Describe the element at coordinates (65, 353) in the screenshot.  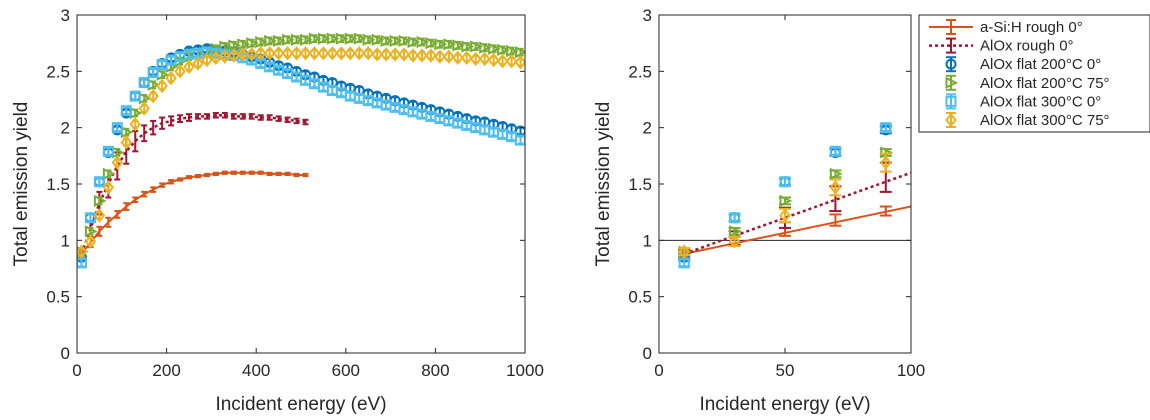
I see `y-tick-label: 0` at that location.